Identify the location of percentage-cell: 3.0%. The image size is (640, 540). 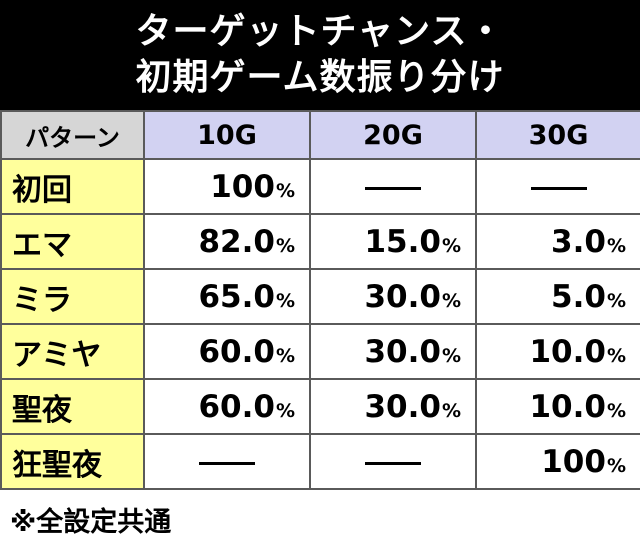
(557, 241).